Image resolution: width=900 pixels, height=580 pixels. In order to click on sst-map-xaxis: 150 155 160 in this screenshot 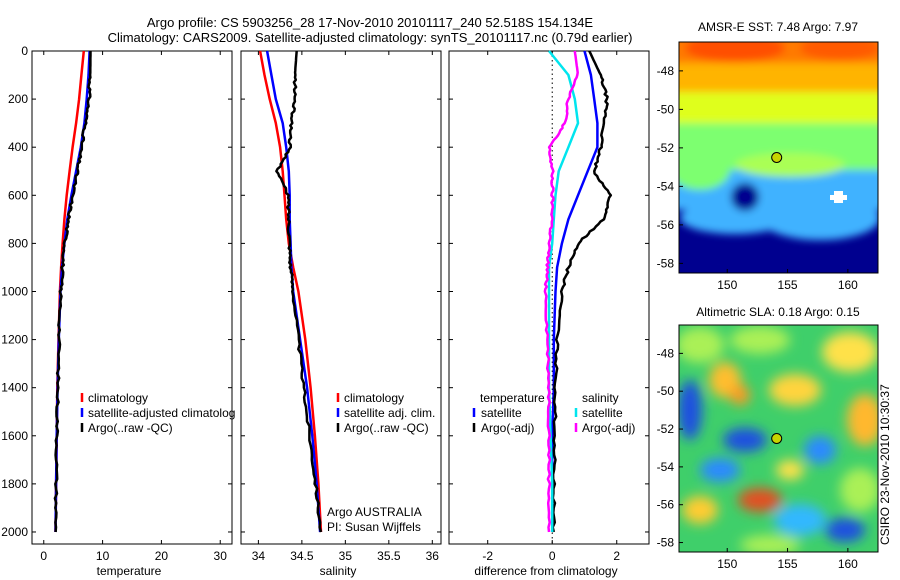, I will do `click(787, 280)`.